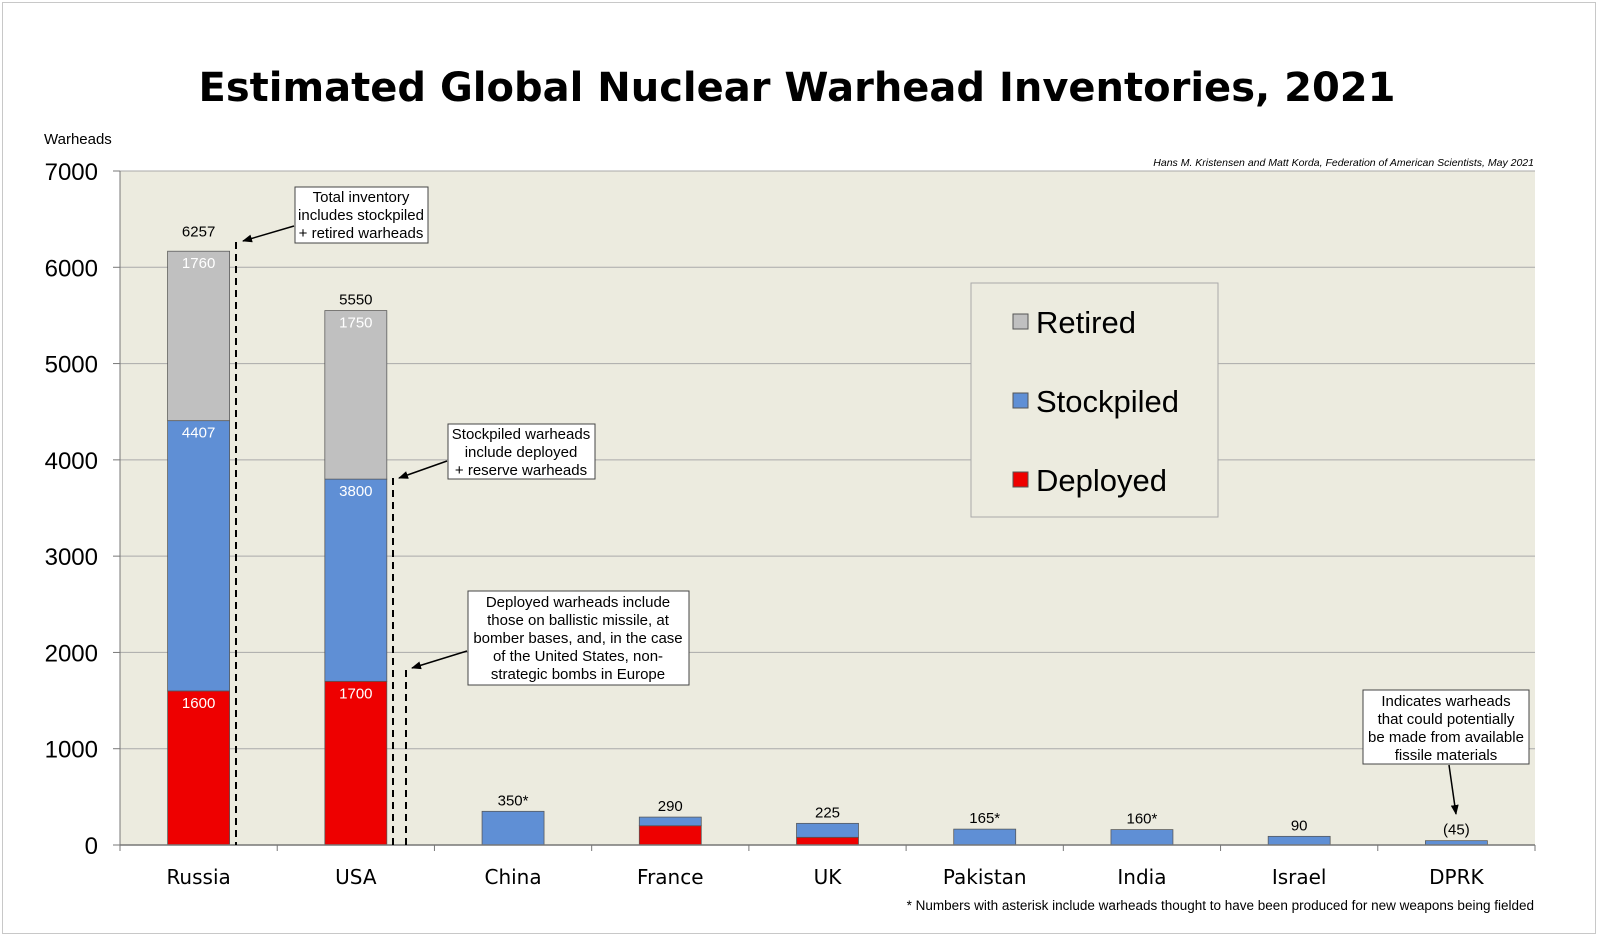  What do you see at coordinates (984, 818) in the screenshot?
I see `total-label: 165*` at bounding box center [984, 818].